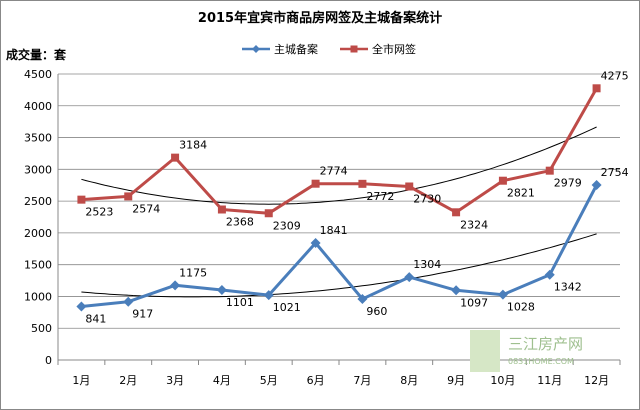 This screenshot has width=640, height=410. Describe the element at coordinates (485, 351) in the screenshot. I see `watermark-building-icon` at that location.